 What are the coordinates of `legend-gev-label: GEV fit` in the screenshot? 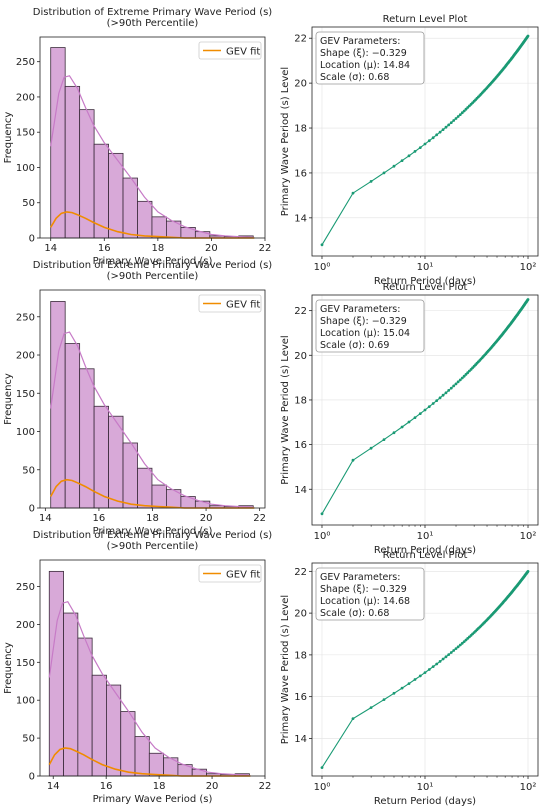 It's located at (243, 52).